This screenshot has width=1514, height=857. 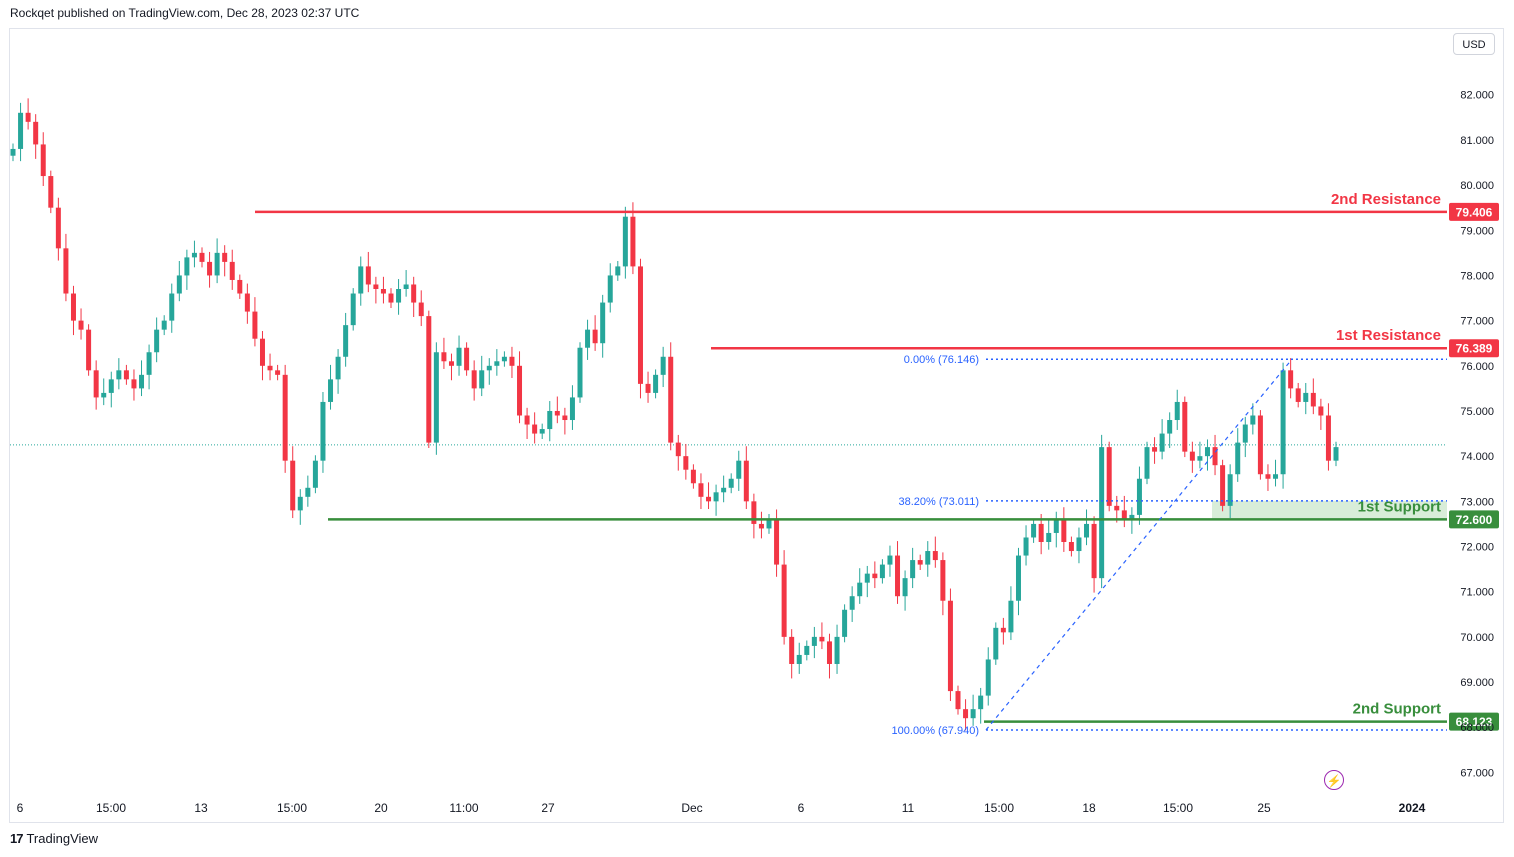 What do you see at coordinates (1477, 231) in the screenshot?
I see `y-tick-label: 79.000` at bounding box center [1477, 231].